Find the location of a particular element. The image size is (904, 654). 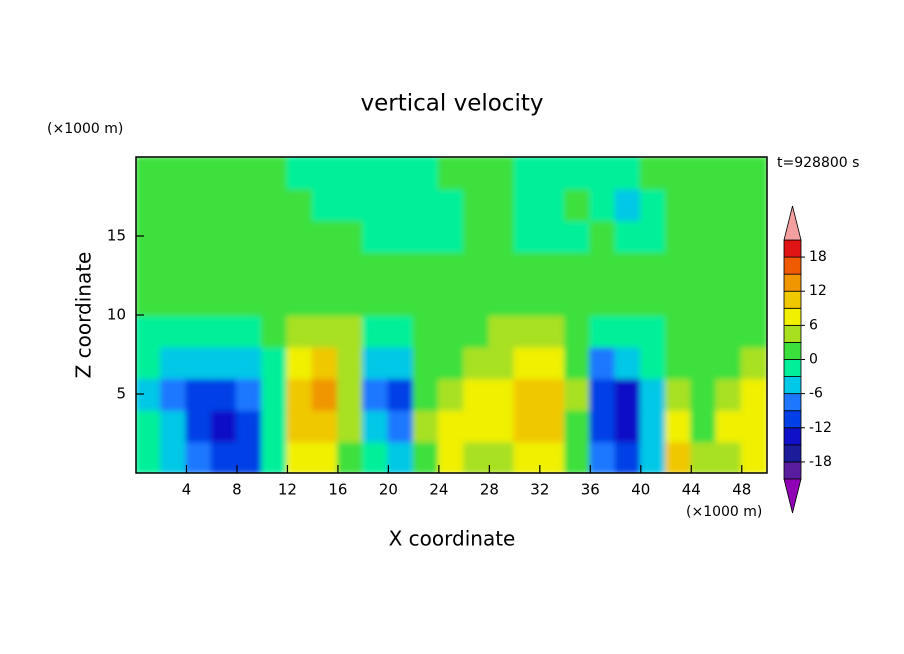

colorbar-tick-label: 6 is located at coordinates (813, 325).